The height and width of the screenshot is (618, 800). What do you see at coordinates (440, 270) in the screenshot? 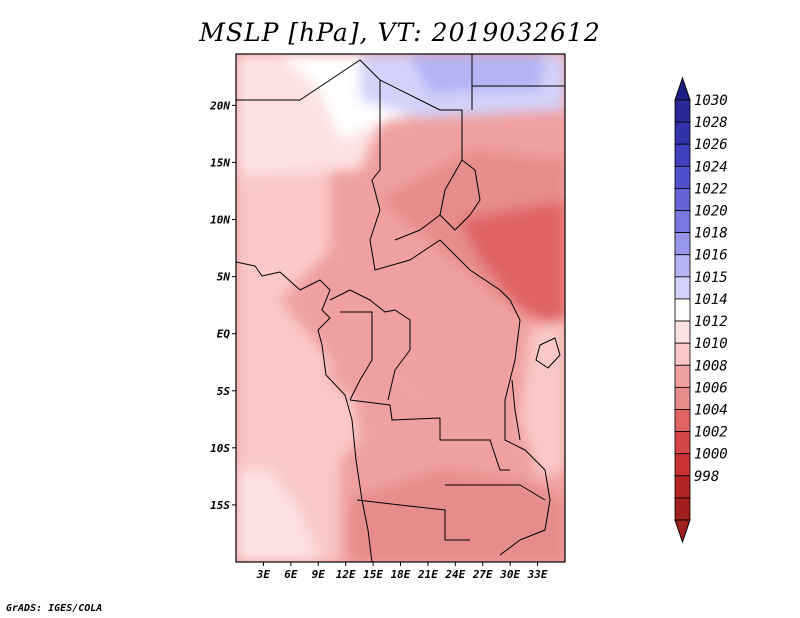
I see `border-car` at bounding box center [440, 270].